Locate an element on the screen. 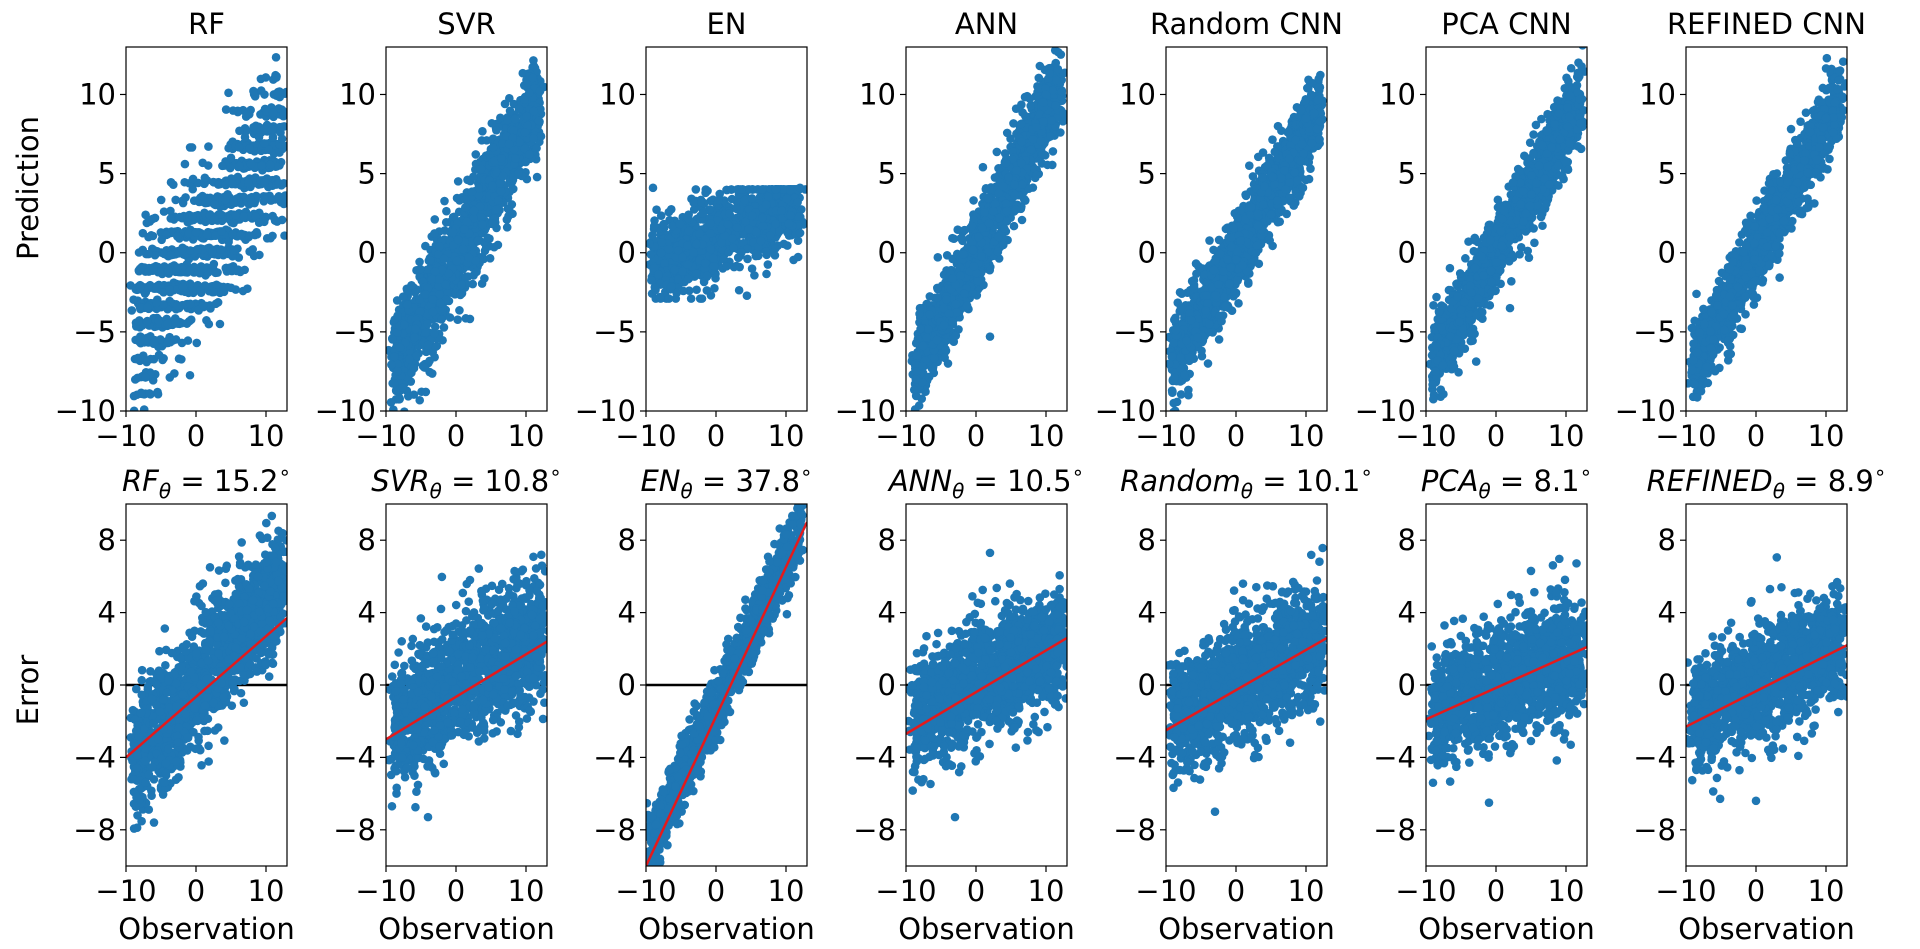 This screenshot has width=1920, height=949. svr-prediction-ytick-label: −5 is located at coordinates (354, 332).